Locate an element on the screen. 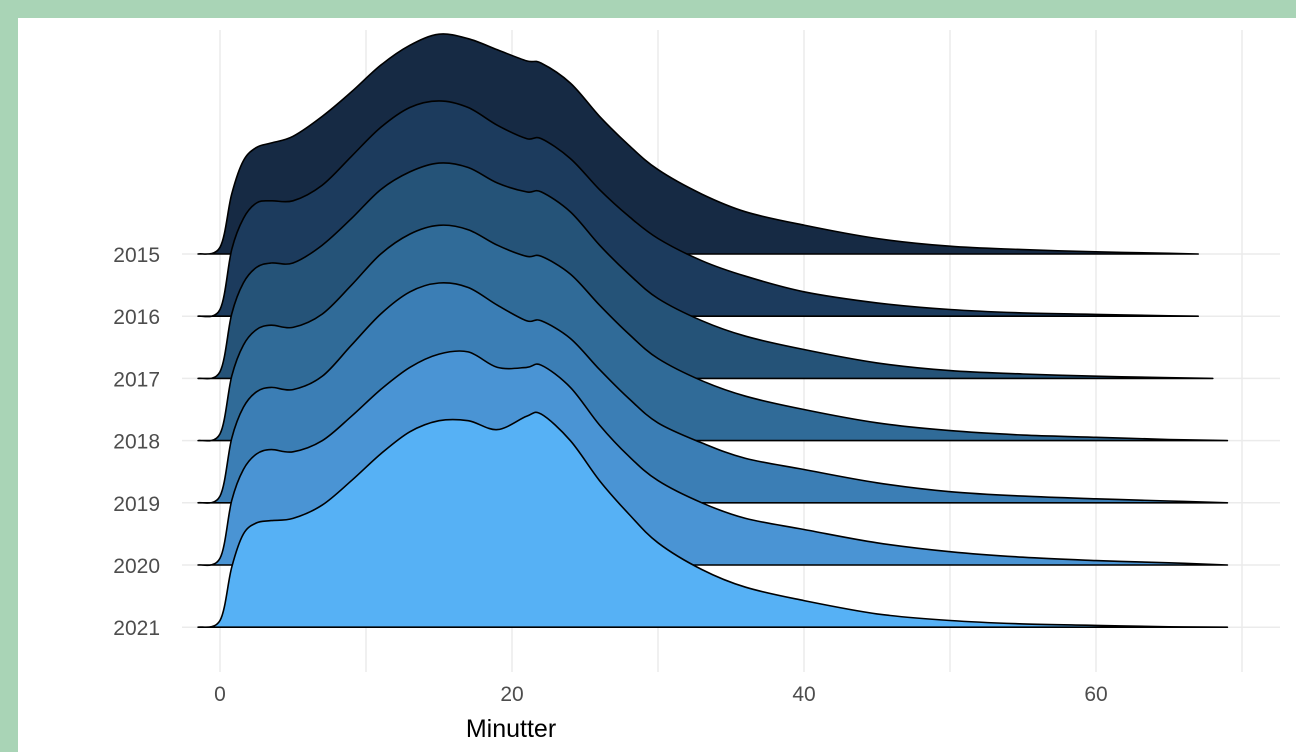 This screenshot has height=752, width=1296. x-tick-label-40: 40 is located at coordinates (803, 694).